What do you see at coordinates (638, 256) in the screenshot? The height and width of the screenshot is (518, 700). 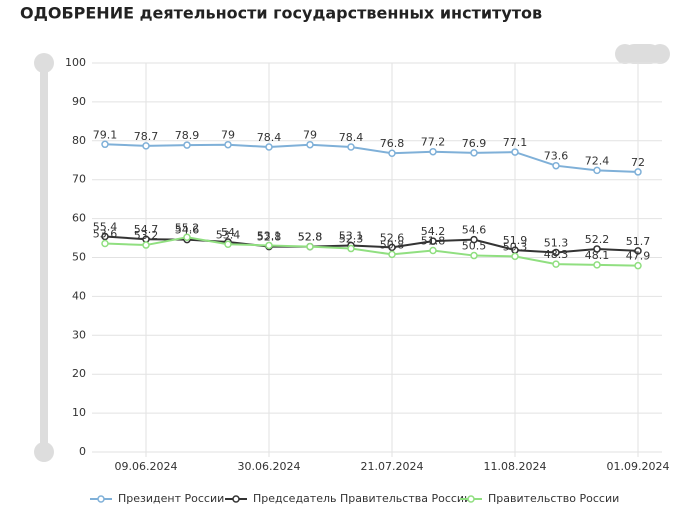 I see `data-label: 47.9` at bounding box center [638, 256].